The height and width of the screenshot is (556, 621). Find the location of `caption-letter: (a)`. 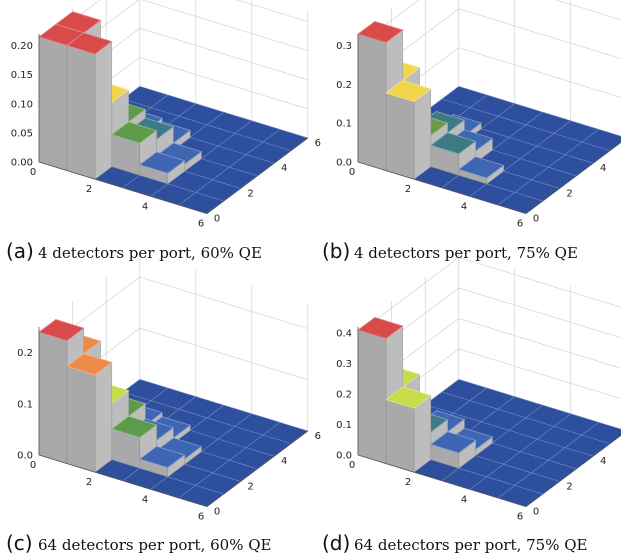

caption-letter: (a) is located at coordinates (20, 251).